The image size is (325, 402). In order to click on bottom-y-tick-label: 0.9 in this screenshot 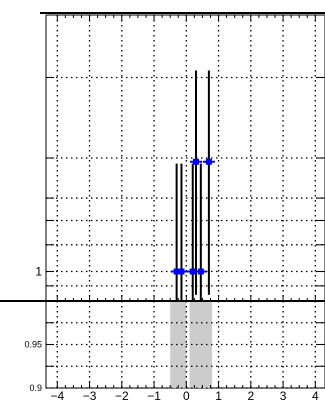, I will do `click(35, 388)`.